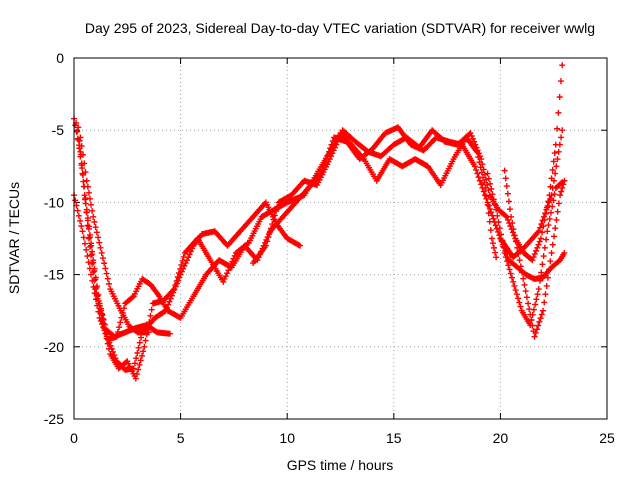  I want to click on x-tick-label: 5, so click(181, 438).